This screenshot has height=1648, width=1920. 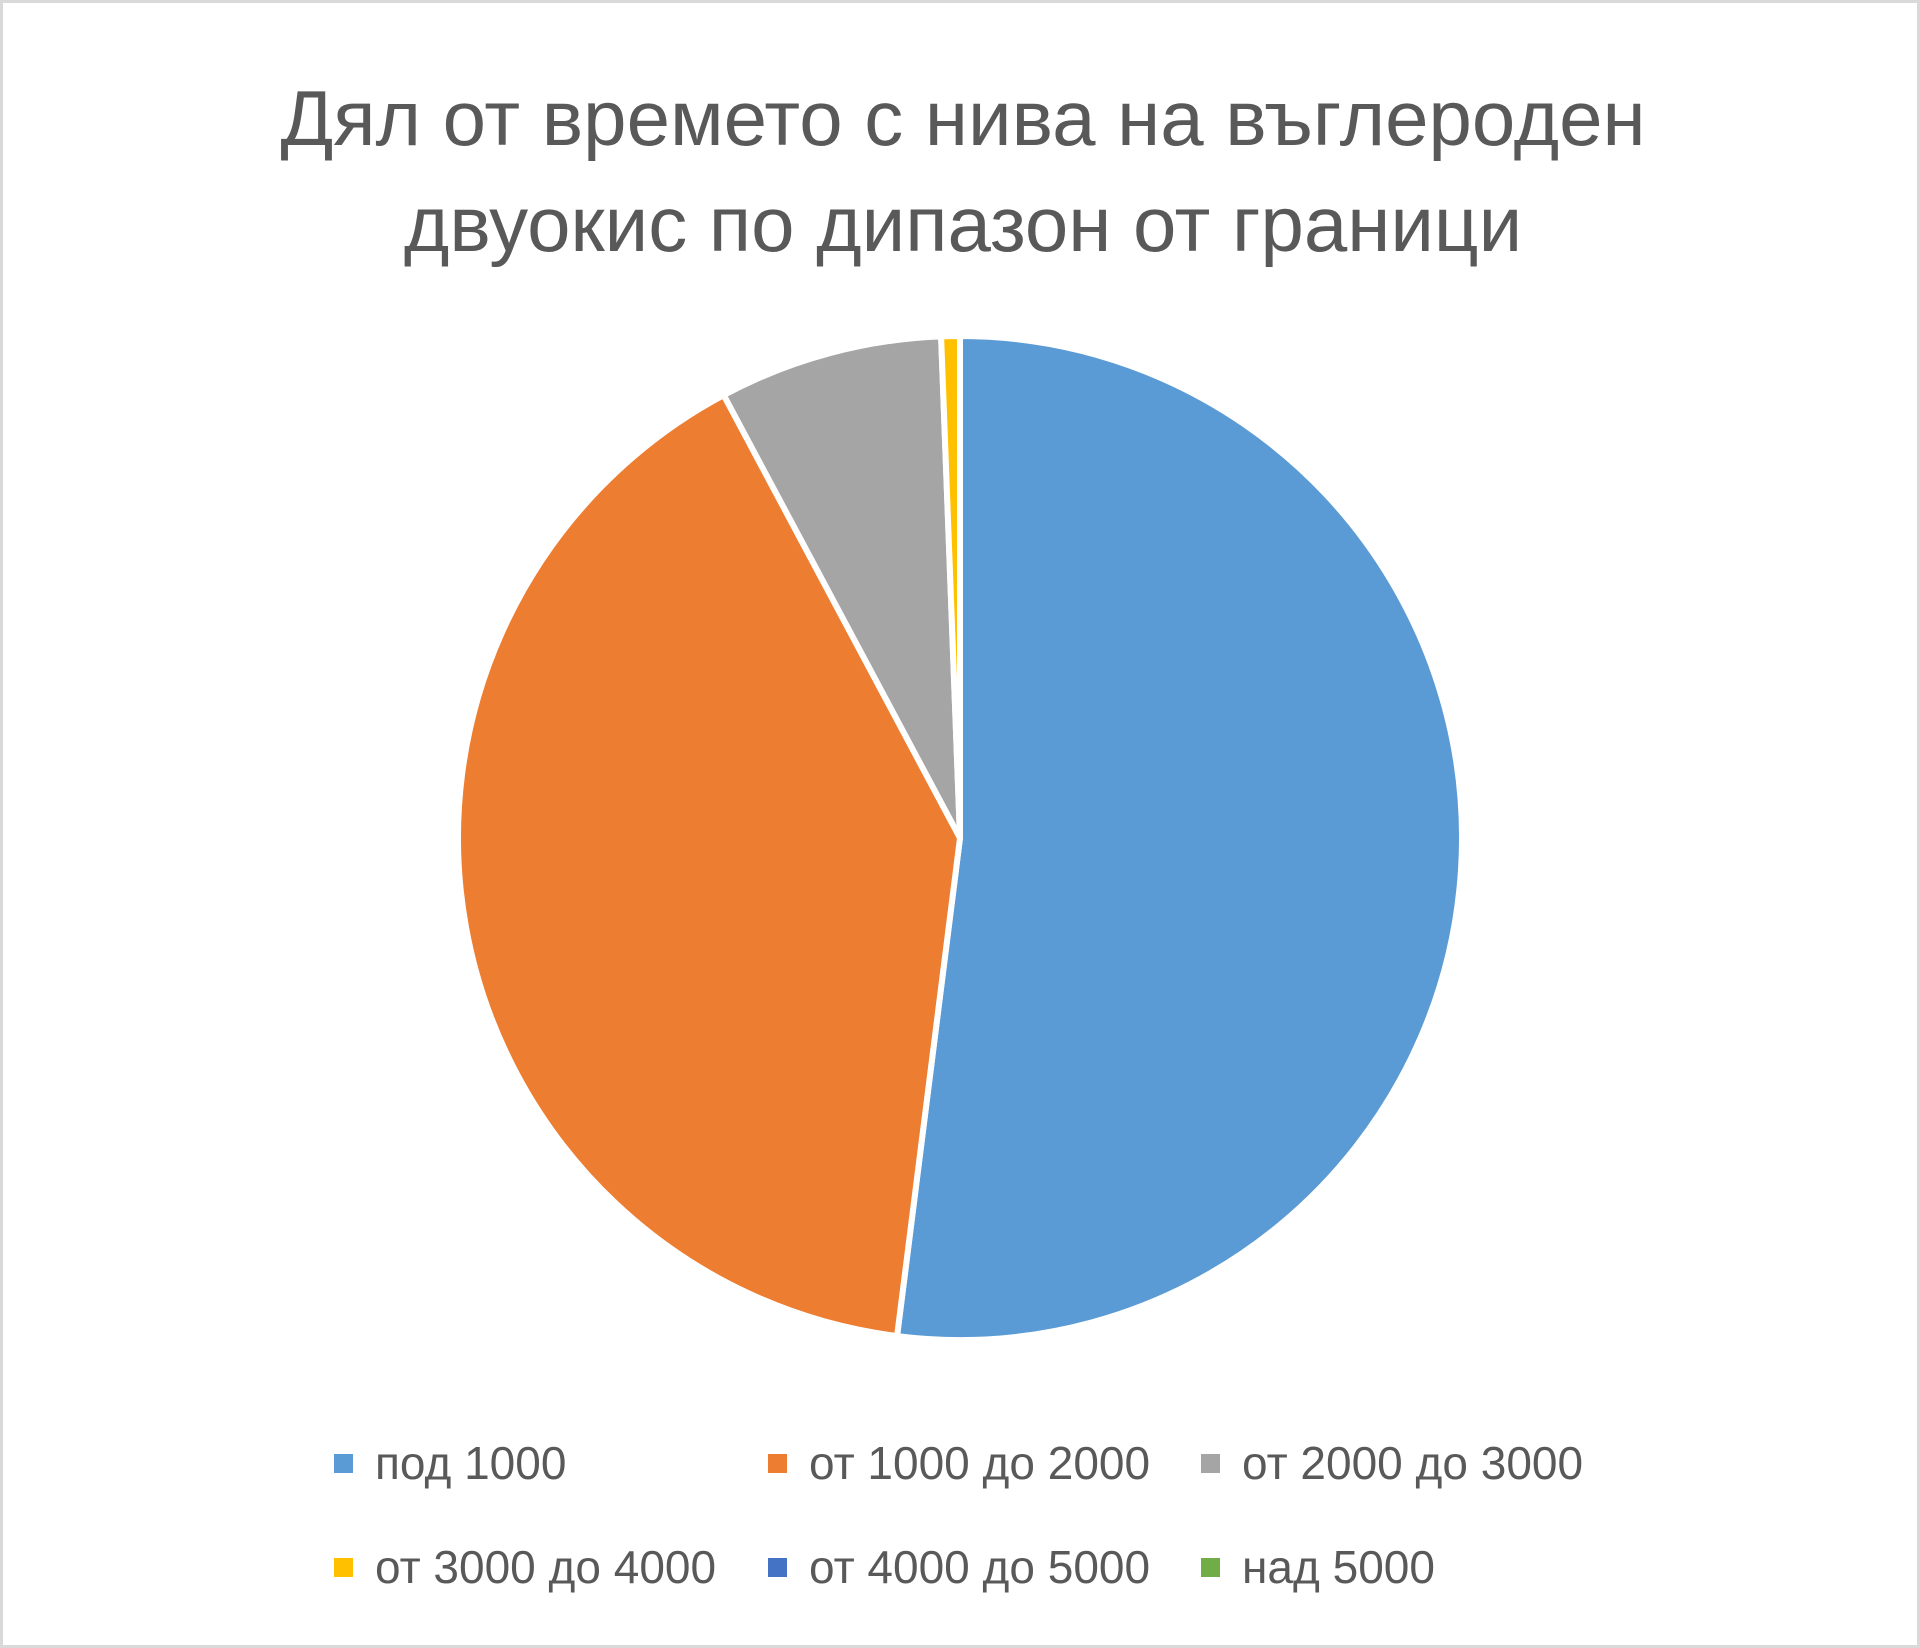 What do you see at coordinates (963, 224) in the screenshot?
I see `chart-title-line-2: двуокис по дипазон от граници` at bounding box center [963, 224].